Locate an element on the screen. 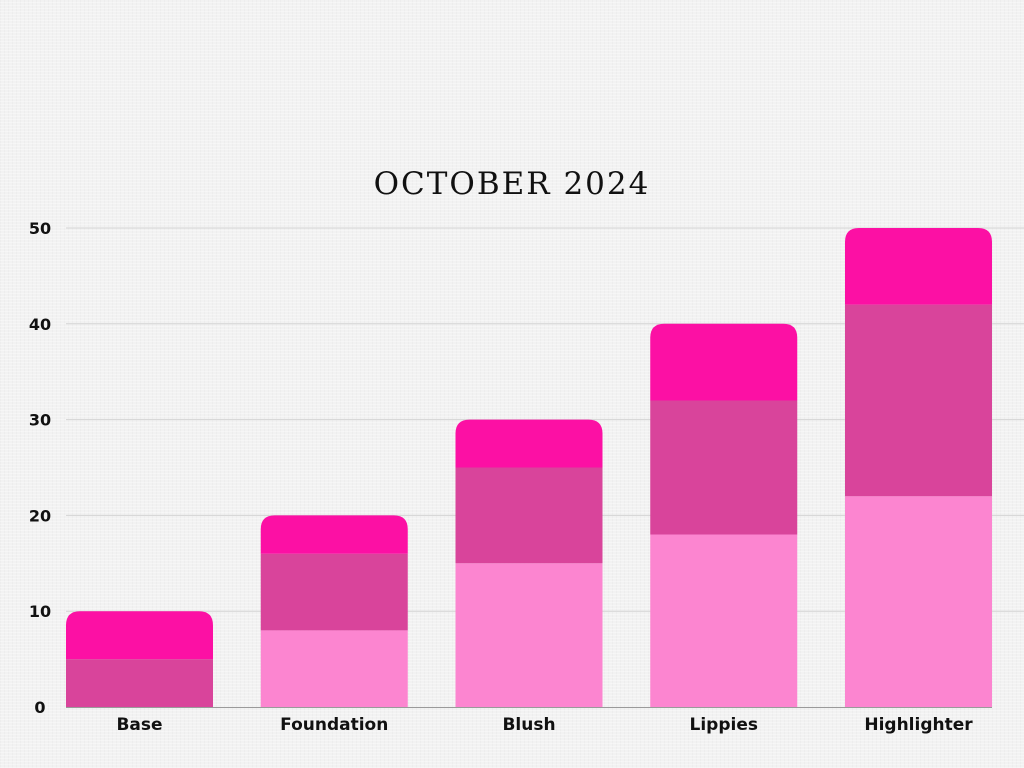 The width and height of the screenshot is (1024, 768). y-axis-ticks: 0 10 20 30 40 50 is located at coordinates (40, 468).